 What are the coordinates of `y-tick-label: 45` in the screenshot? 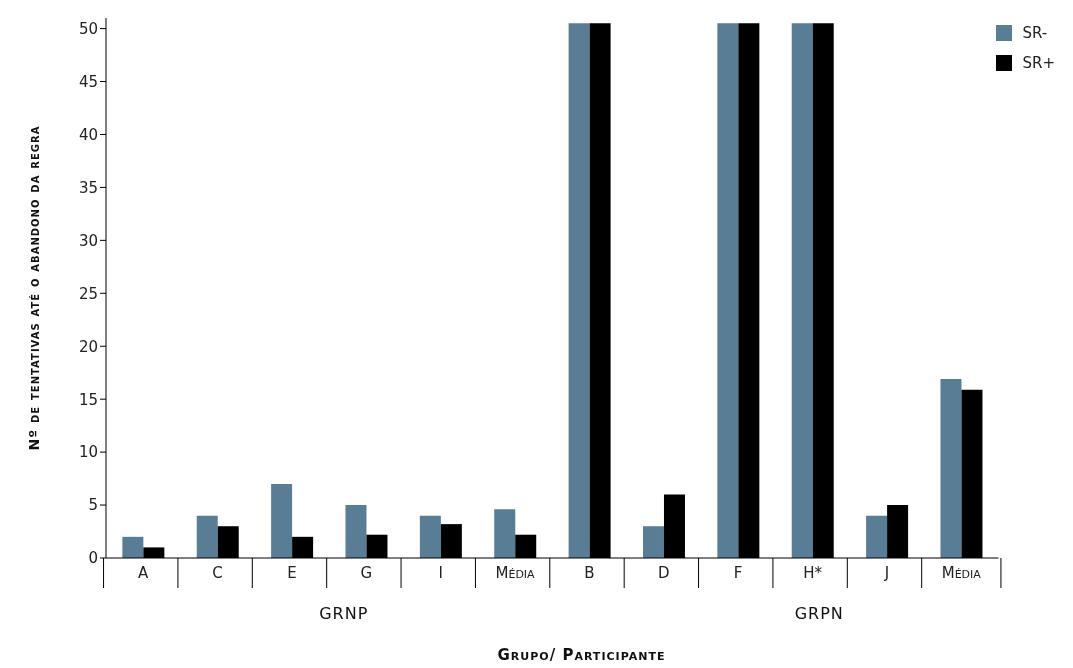 It's located at (88, 81).